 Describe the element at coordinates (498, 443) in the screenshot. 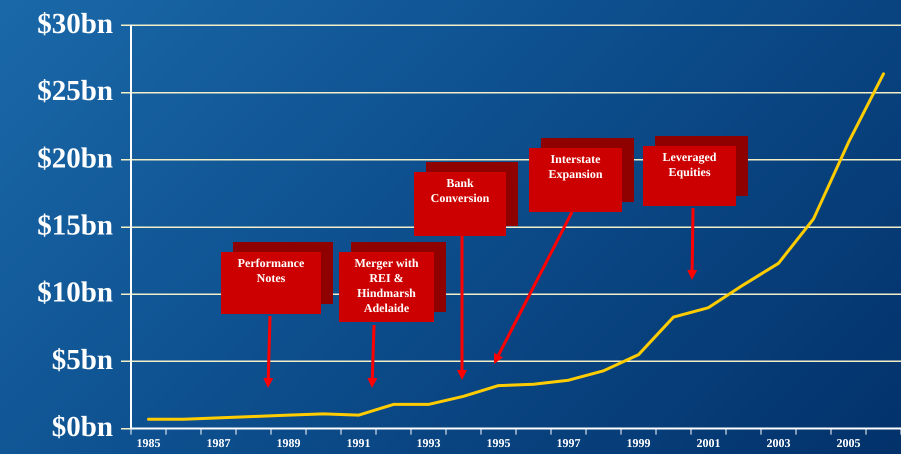

I see `x-tick-label: 1995` at that location.